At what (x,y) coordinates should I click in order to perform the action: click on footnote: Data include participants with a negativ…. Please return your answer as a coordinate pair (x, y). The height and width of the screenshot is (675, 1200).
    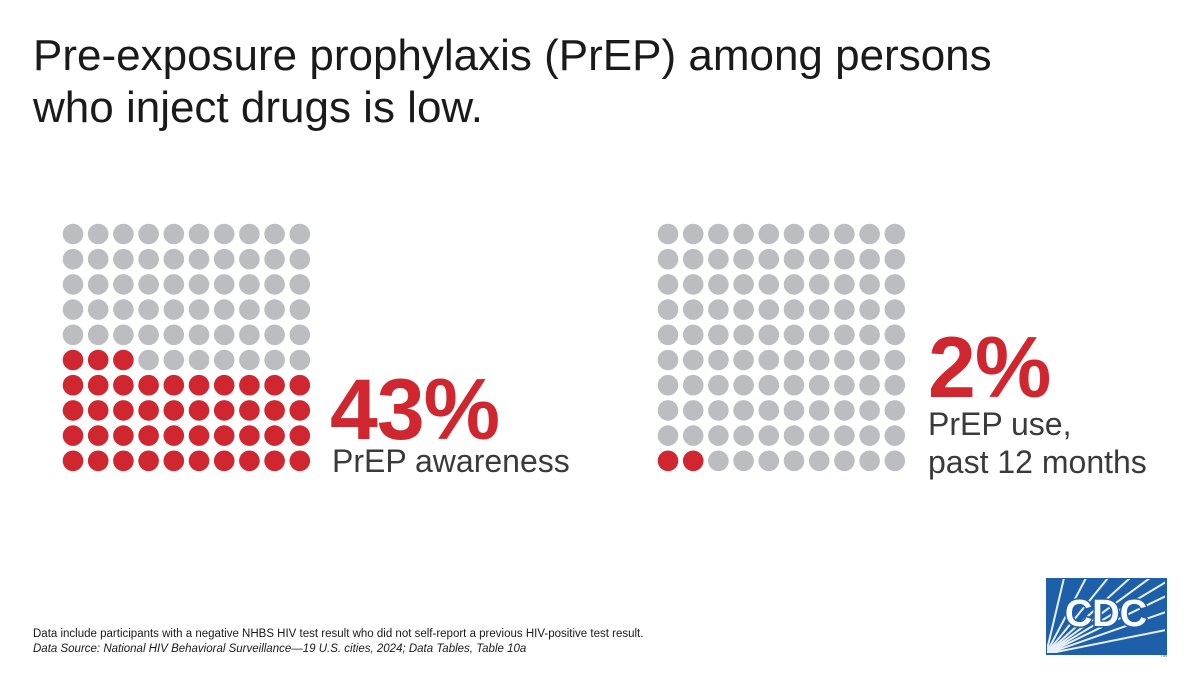
    Looking at the image, I should click on (338, 642).